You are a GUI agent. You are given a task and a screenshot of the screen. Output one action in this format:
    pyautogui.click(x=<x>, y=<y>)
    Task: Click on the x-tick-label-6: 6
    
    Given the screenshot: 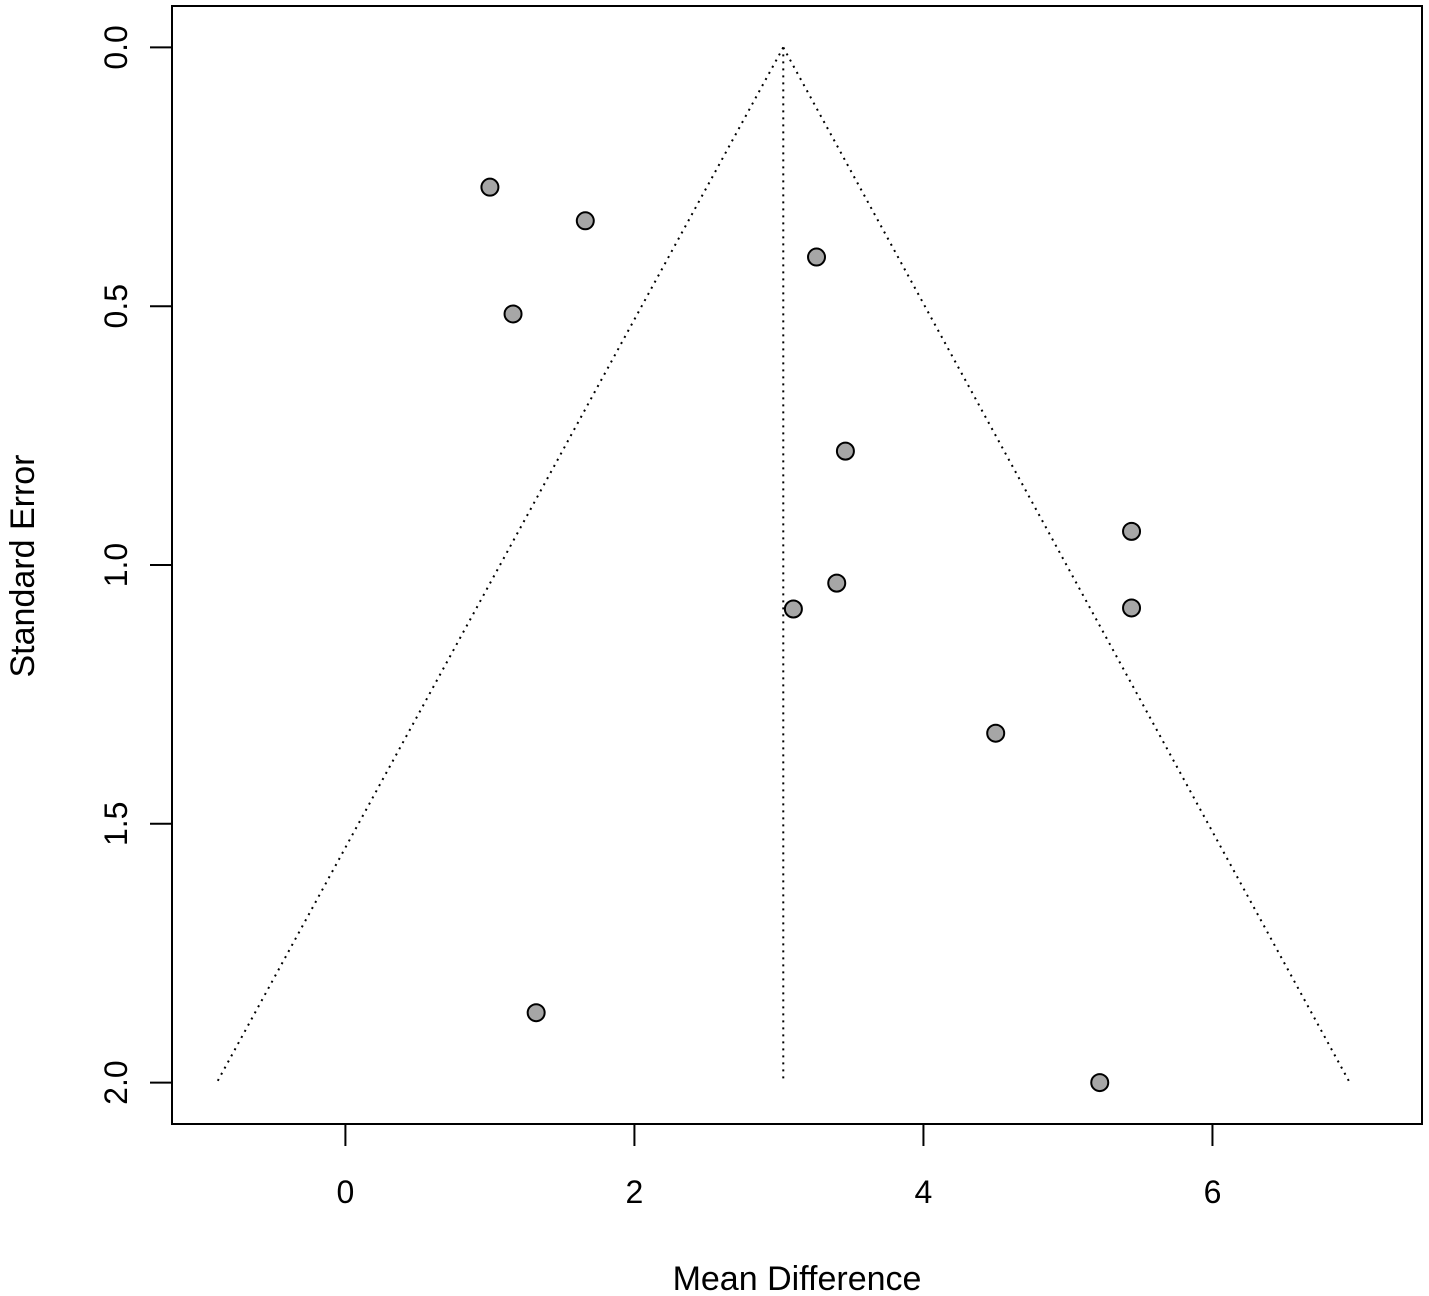 What is the action you would take?
    pyautogui.click(x=1213, y=1192)
    